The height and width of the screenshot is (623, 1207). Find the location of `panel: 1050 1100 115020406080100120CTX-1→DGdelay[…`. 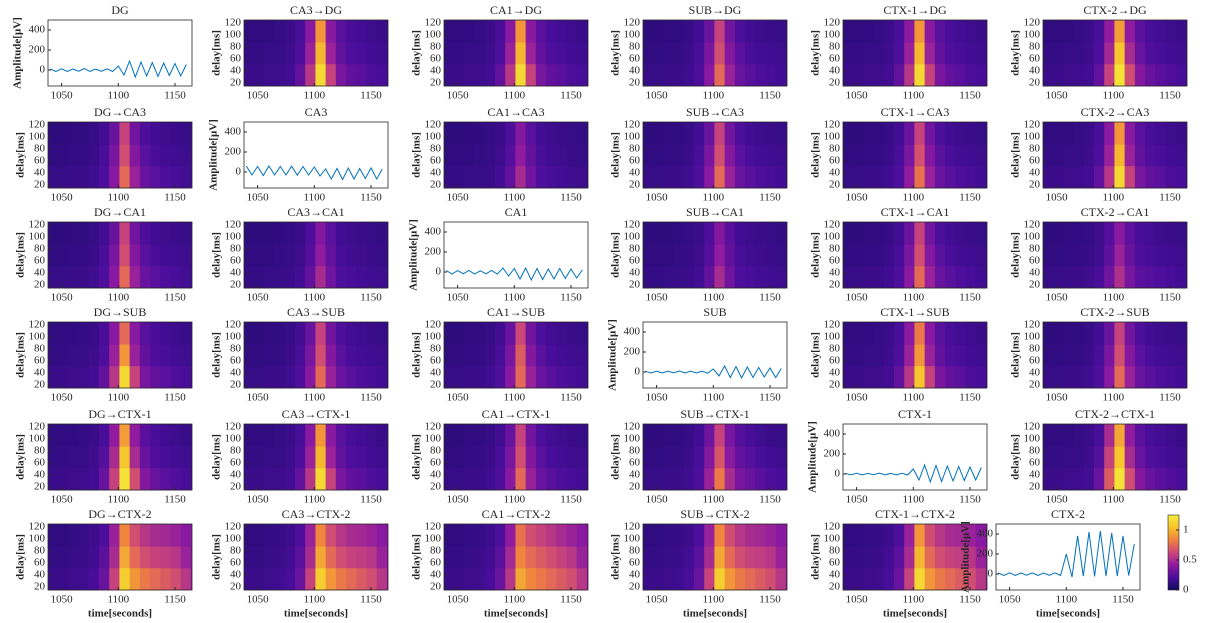

panel: 1050 1100 115020406080100120CTX-1→DGdelay[… is located at coordinates (899, 52).